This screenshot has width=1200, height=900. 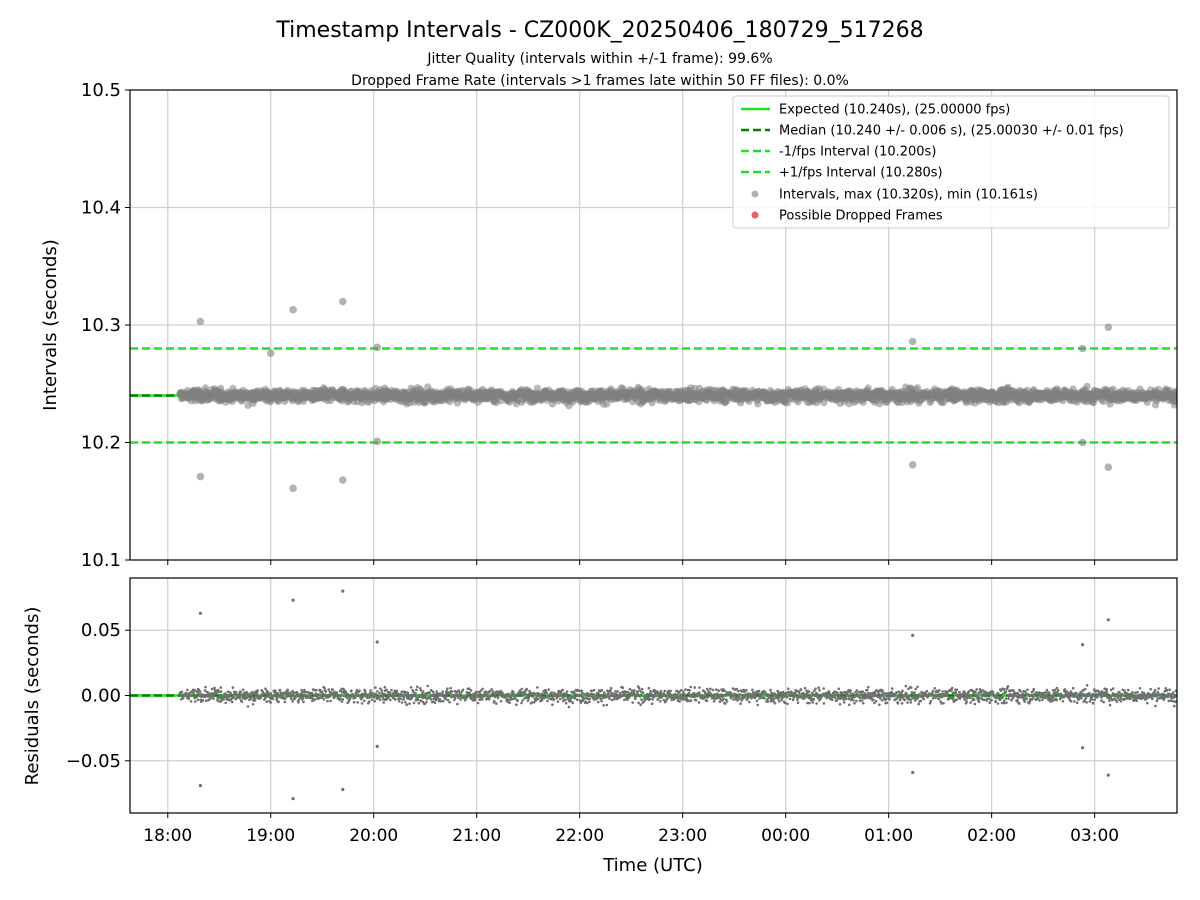 I want to click on x-tick-label: 18:00, so click(x=167, y=836).